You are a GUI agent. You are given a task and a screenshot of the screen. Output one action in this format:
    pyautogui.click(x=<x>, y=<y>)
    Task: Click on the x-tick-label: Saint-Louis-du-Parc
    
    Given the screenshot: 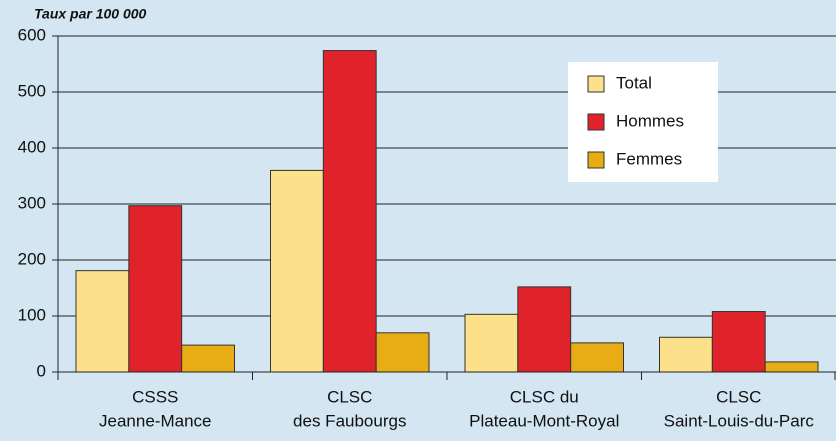 What is the action you would take?
    pyautogui.click(x=739, y=420)
    